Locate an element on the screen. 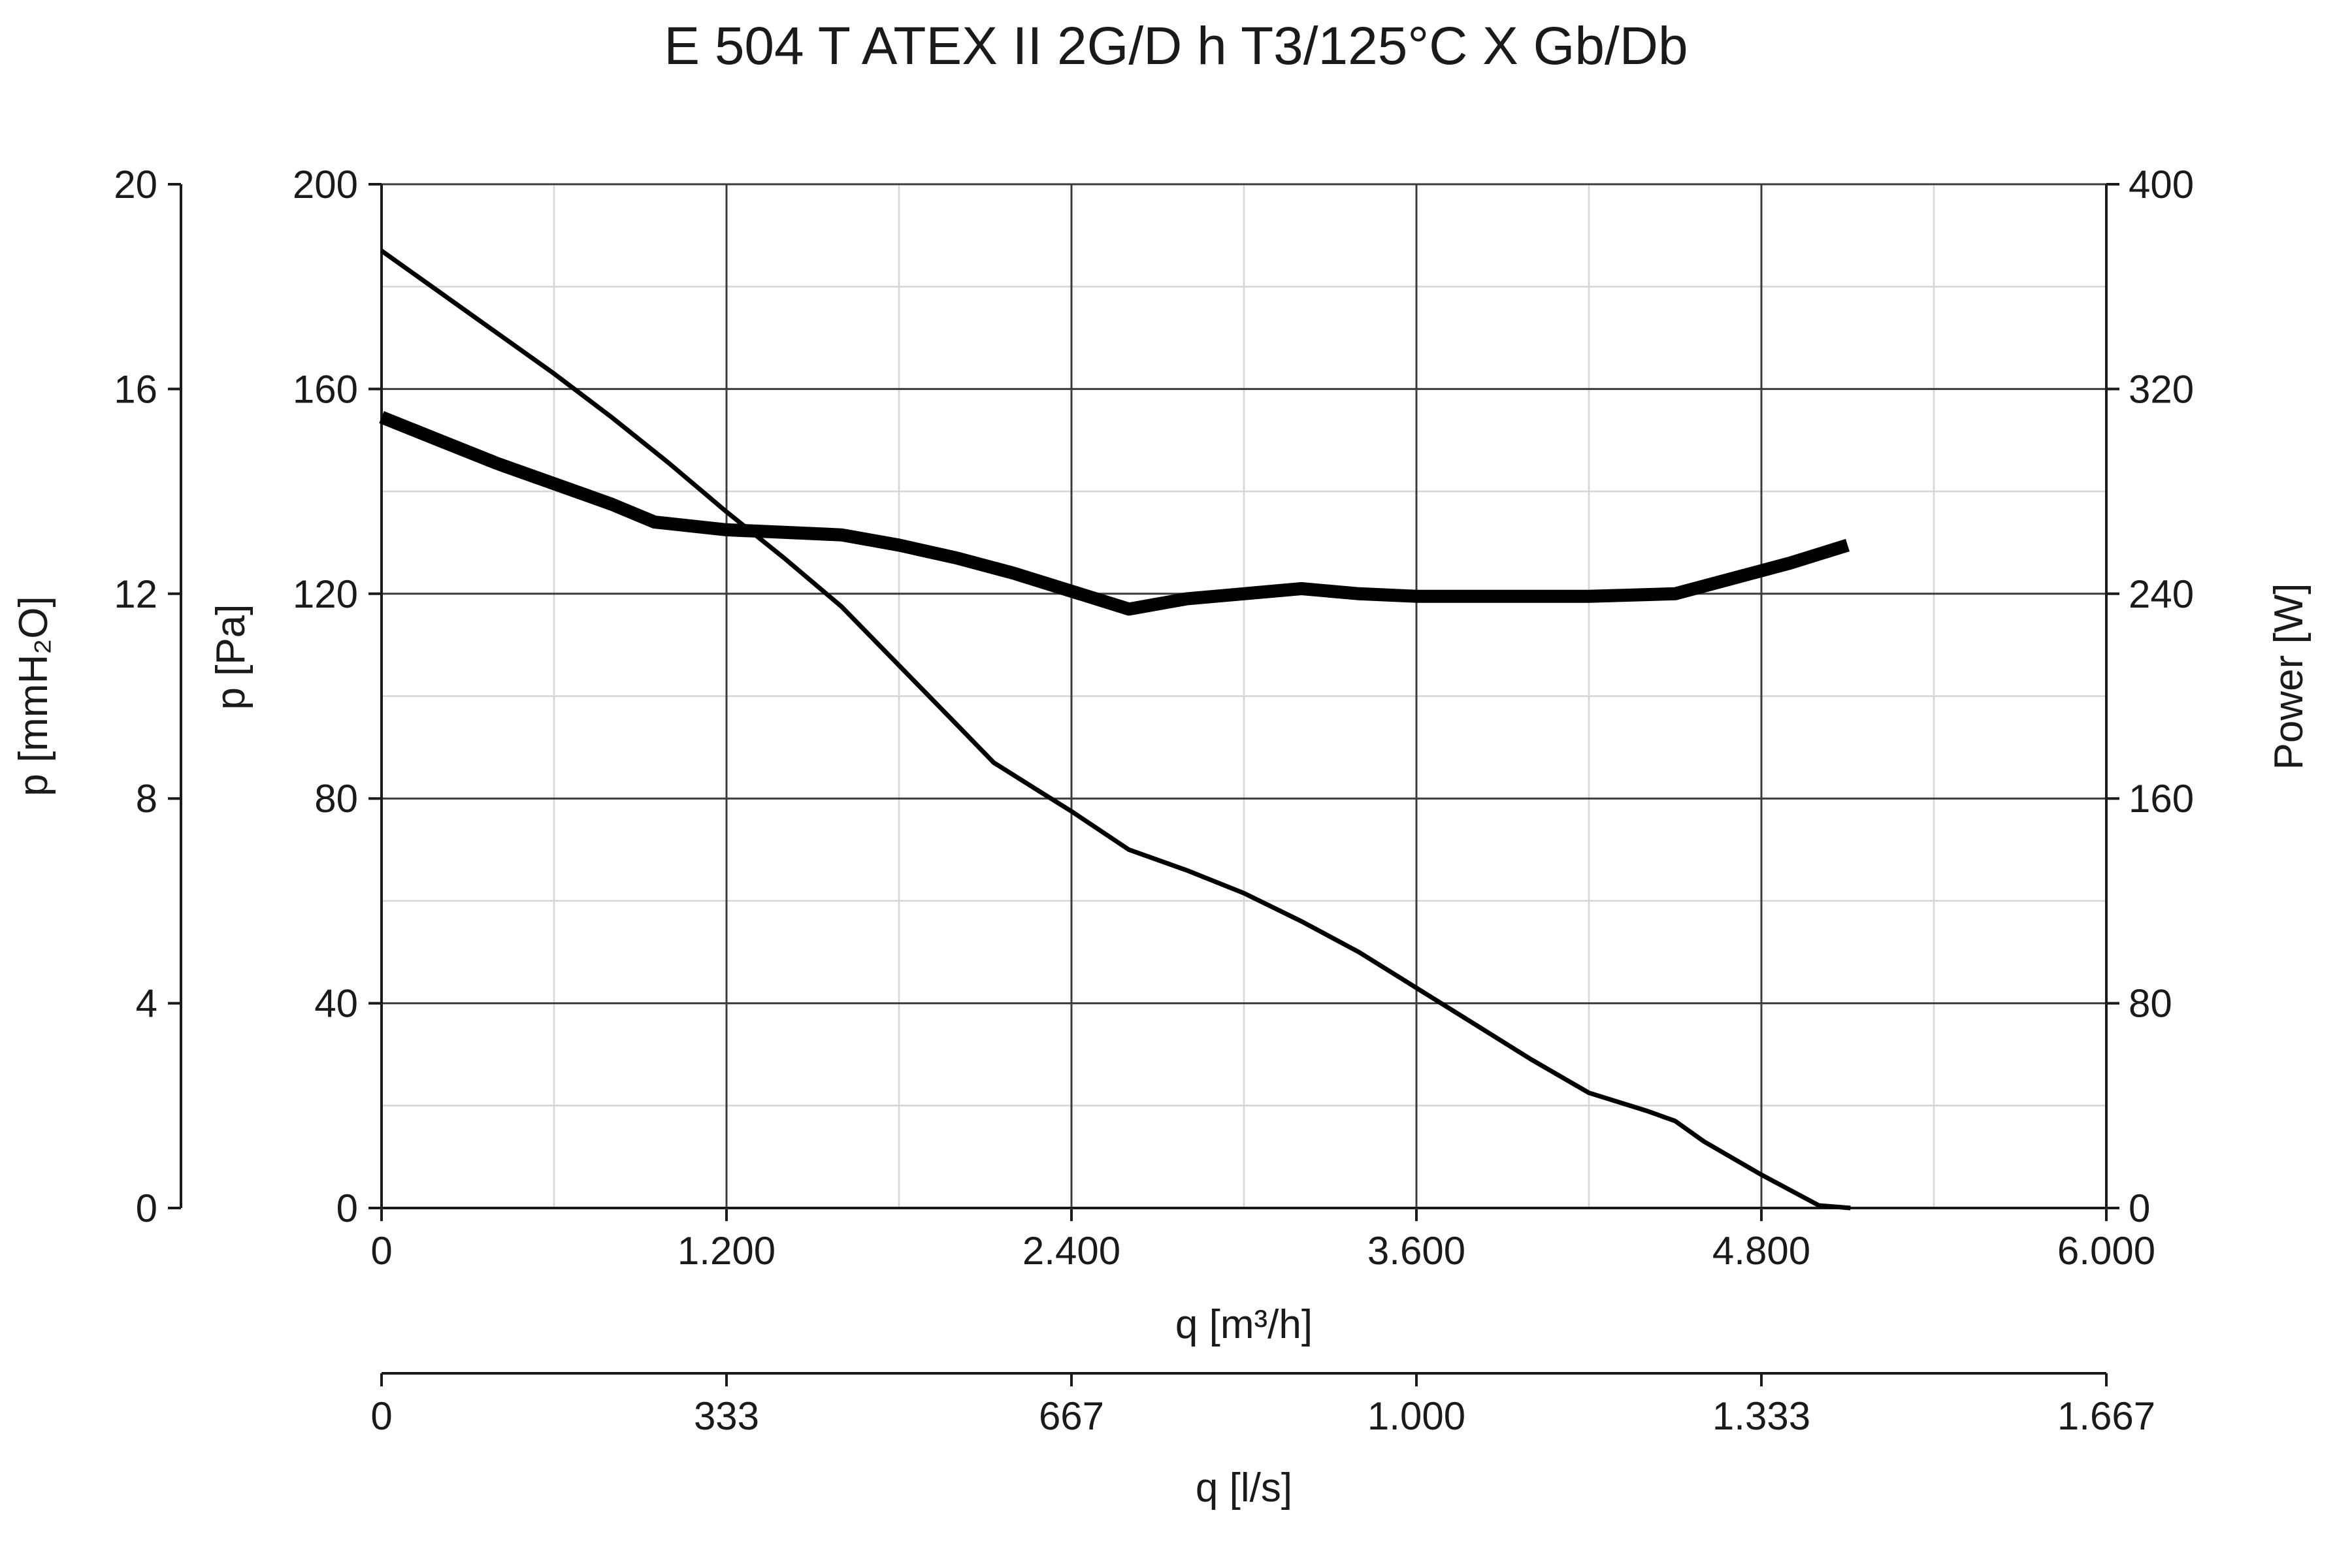 The image size is (2352, 1568). chart-title: E 504 T ATEX II 2G/D h T3/125°C X Gb/Db is located at coordinates (1176, 46).